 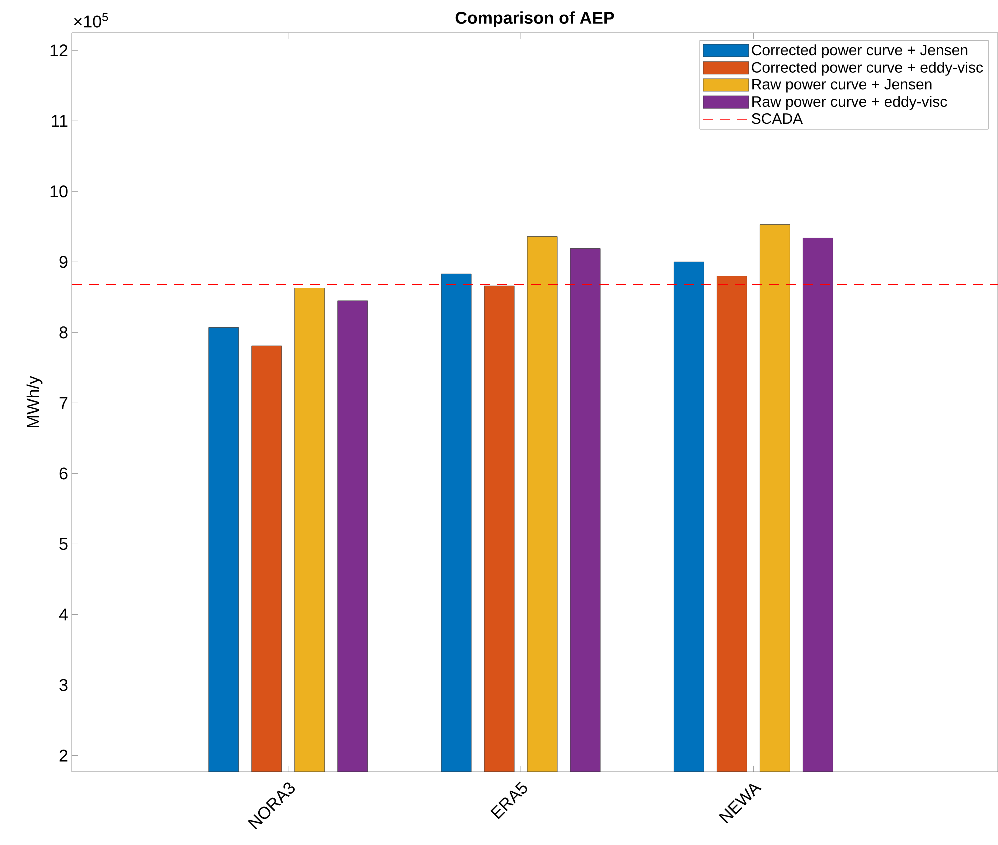 I want to click on y-tick-label: 3, so click(x=64, y=685).